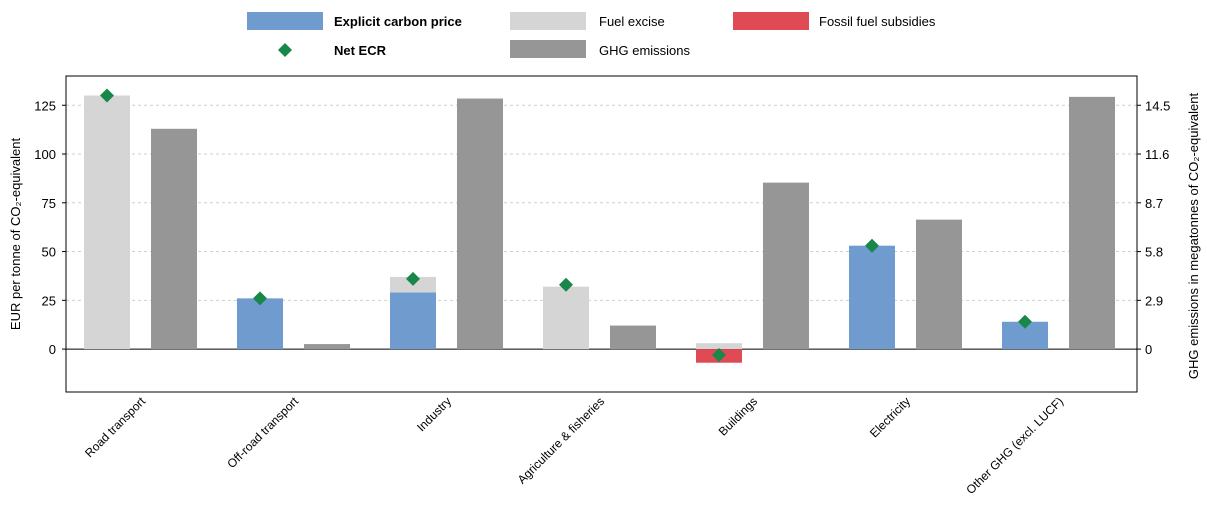  Describe the element at coordinates (15, 234) in the screenshot. I see `y-axis-title: EUR per tonne of CO₂-equivalent` at that location.